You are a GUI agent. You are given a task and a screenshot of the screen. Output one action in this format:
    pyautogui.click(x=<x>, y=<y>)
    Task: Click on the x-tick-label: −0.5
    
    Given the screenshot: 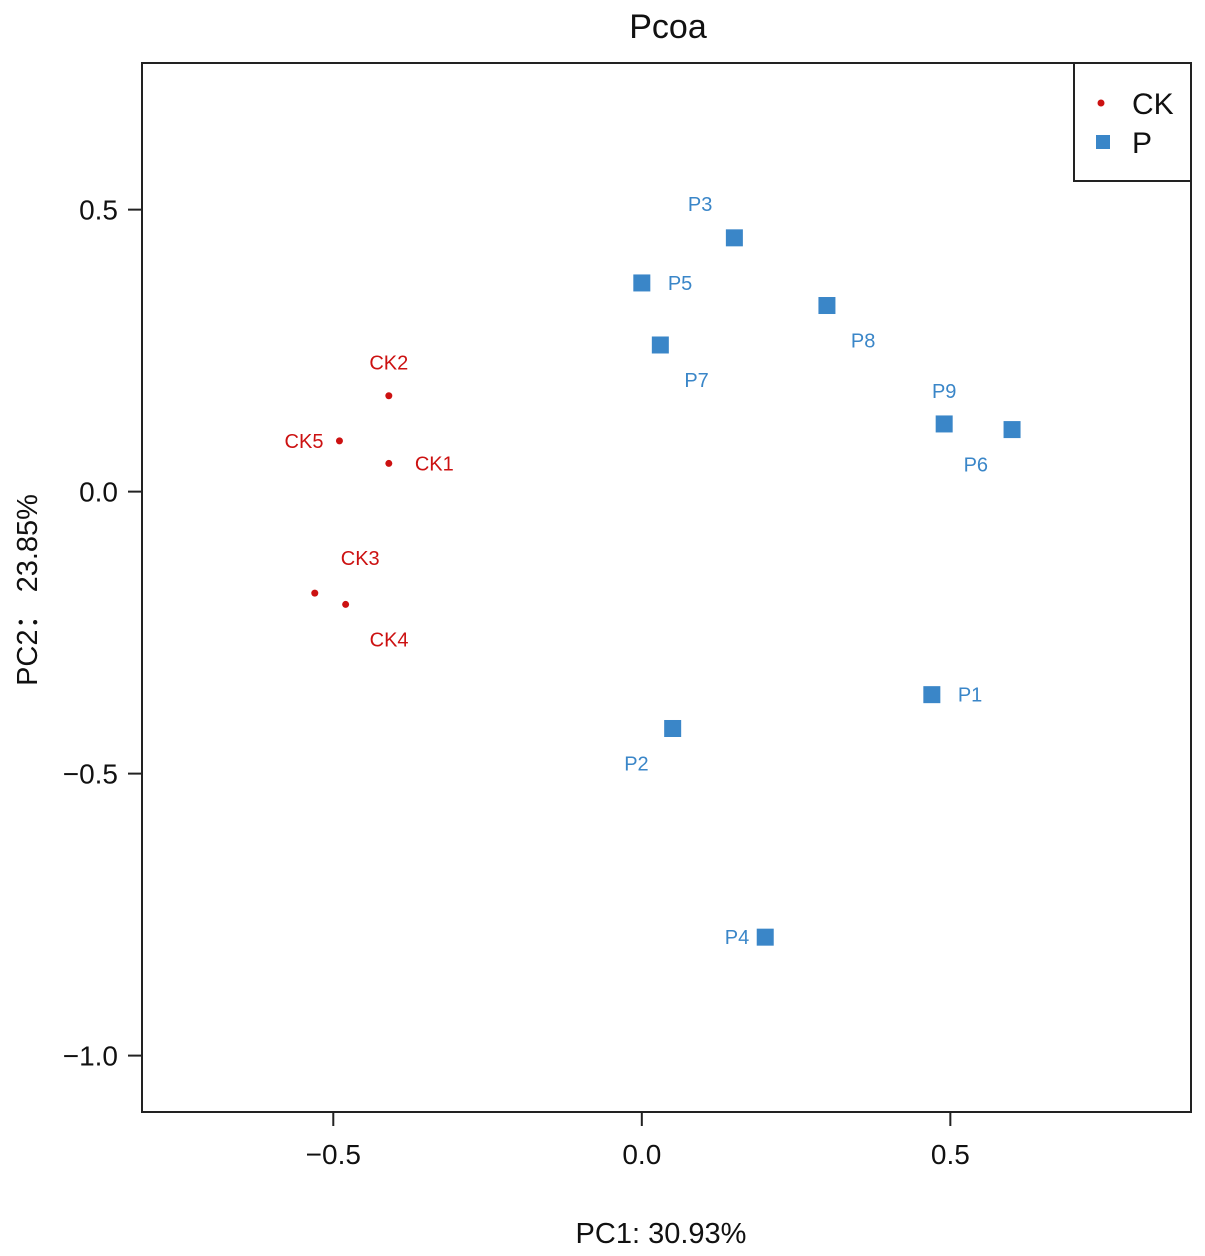 What is the action you would take?
    pyautogui.click(x=333, y=1154)
    